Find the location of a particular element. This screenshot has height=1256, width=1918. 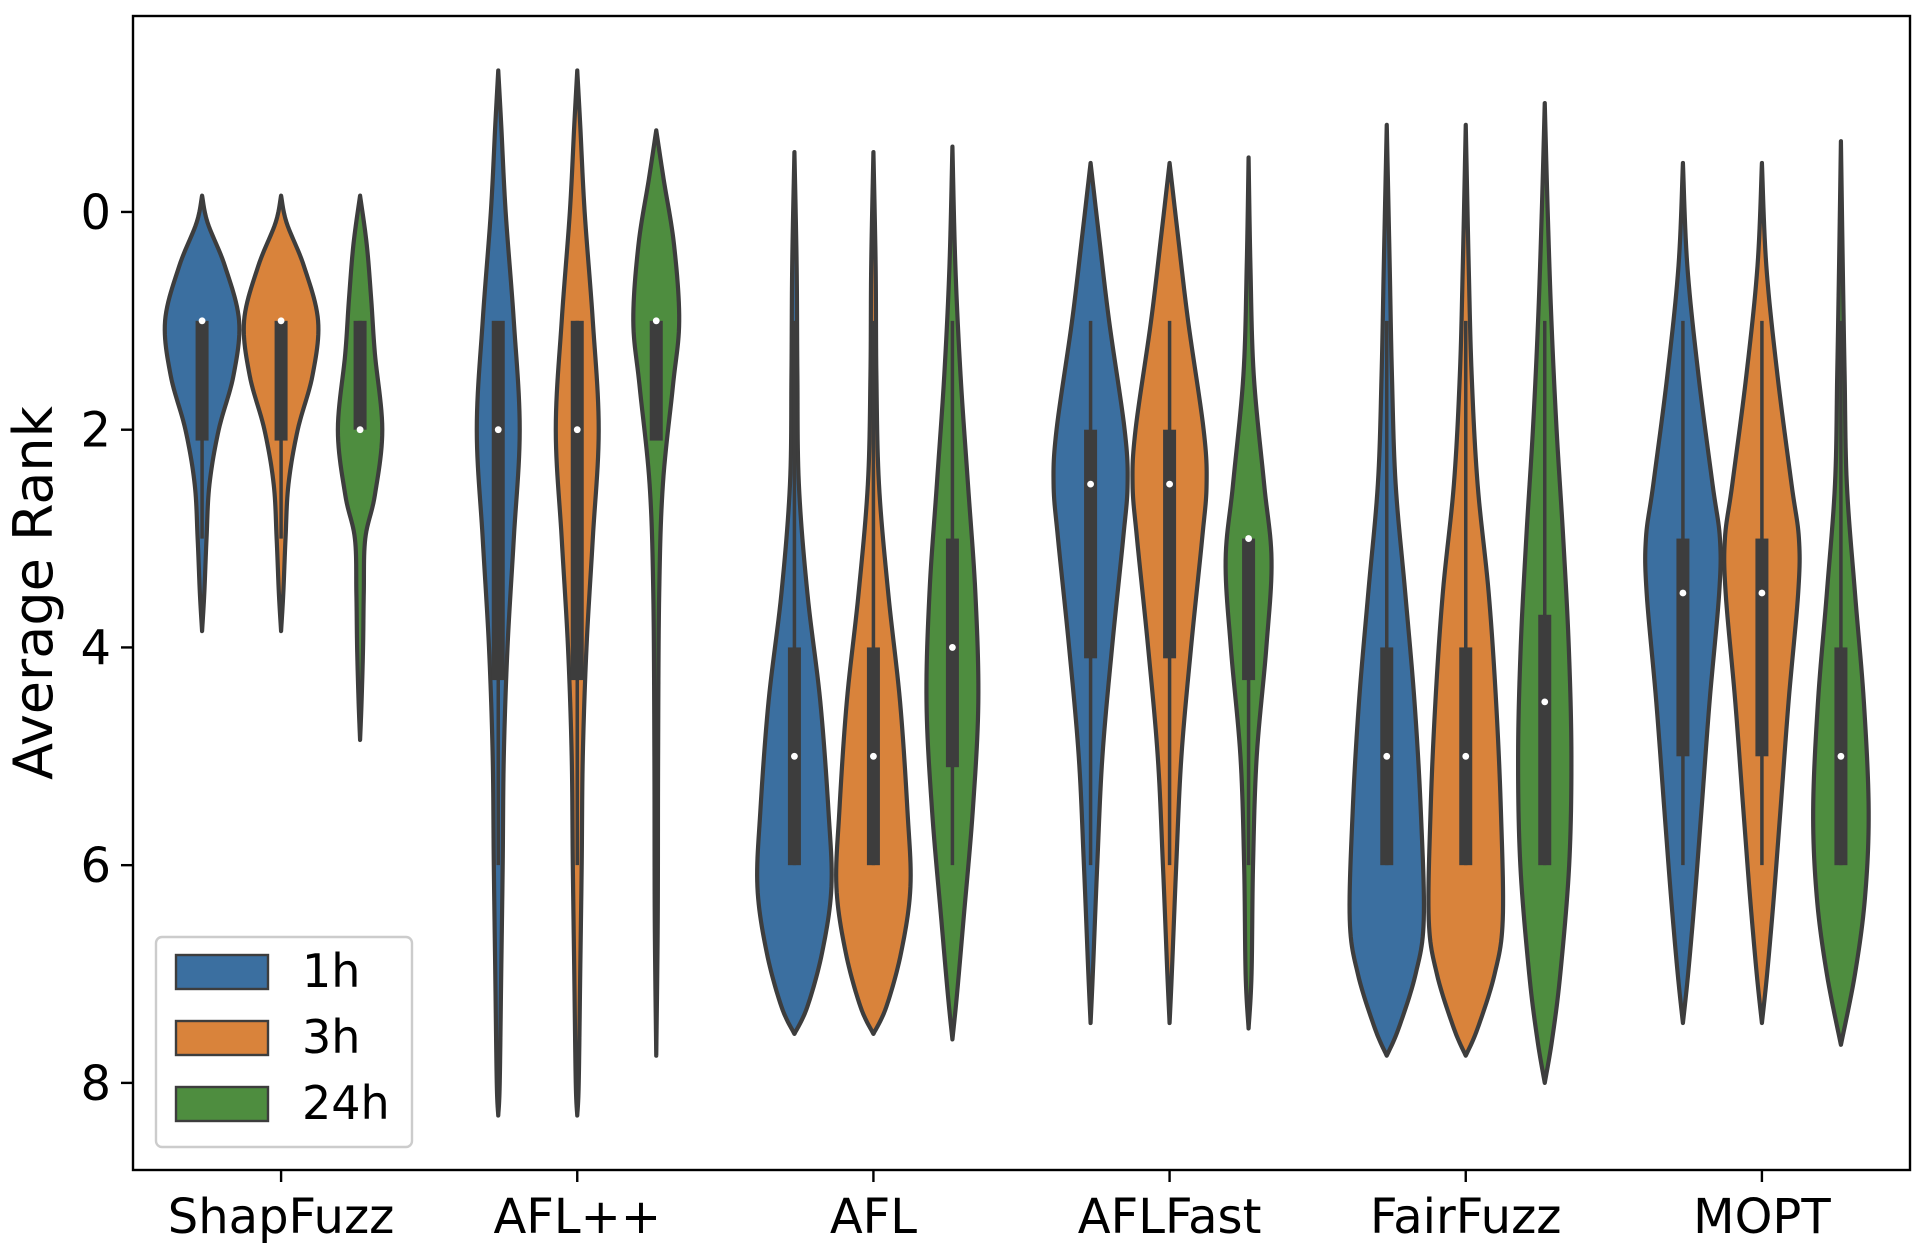

iqr-box-24h-AFL is located at coordinates (952, 653).